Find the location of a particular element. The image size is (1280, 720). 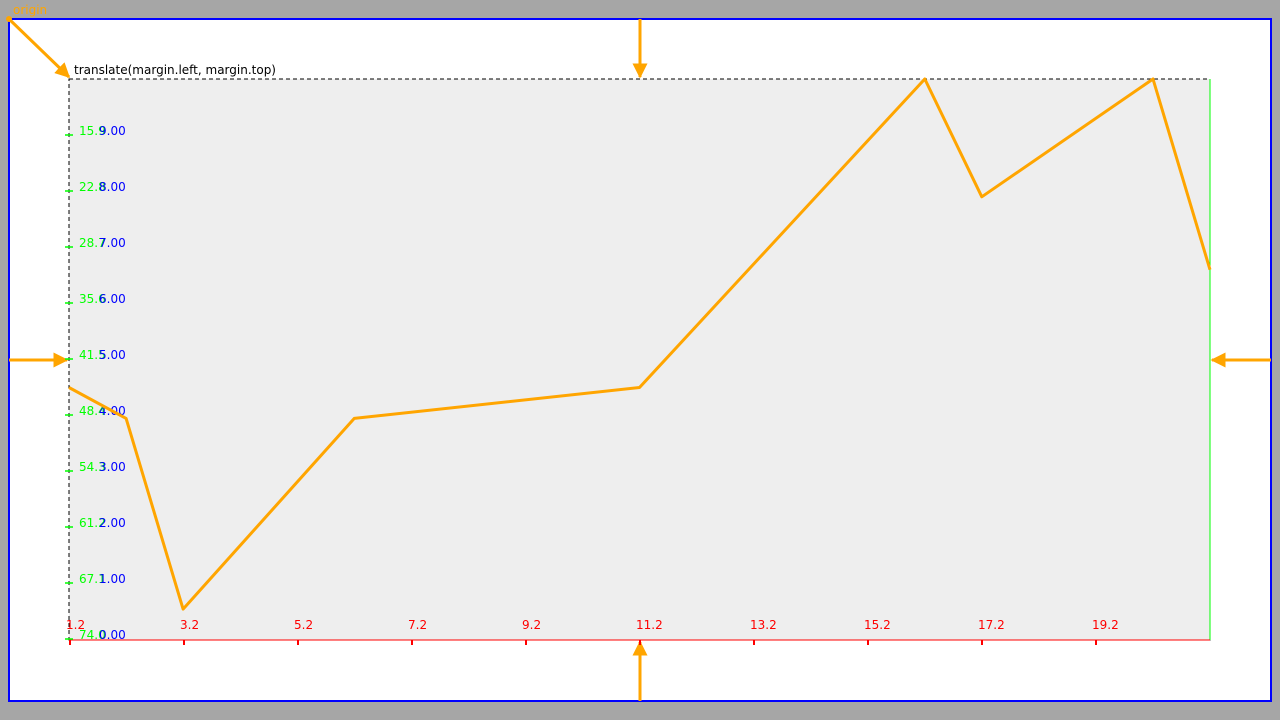

y-left-tick-label: 74.0 is located at coordinates (92, 635).